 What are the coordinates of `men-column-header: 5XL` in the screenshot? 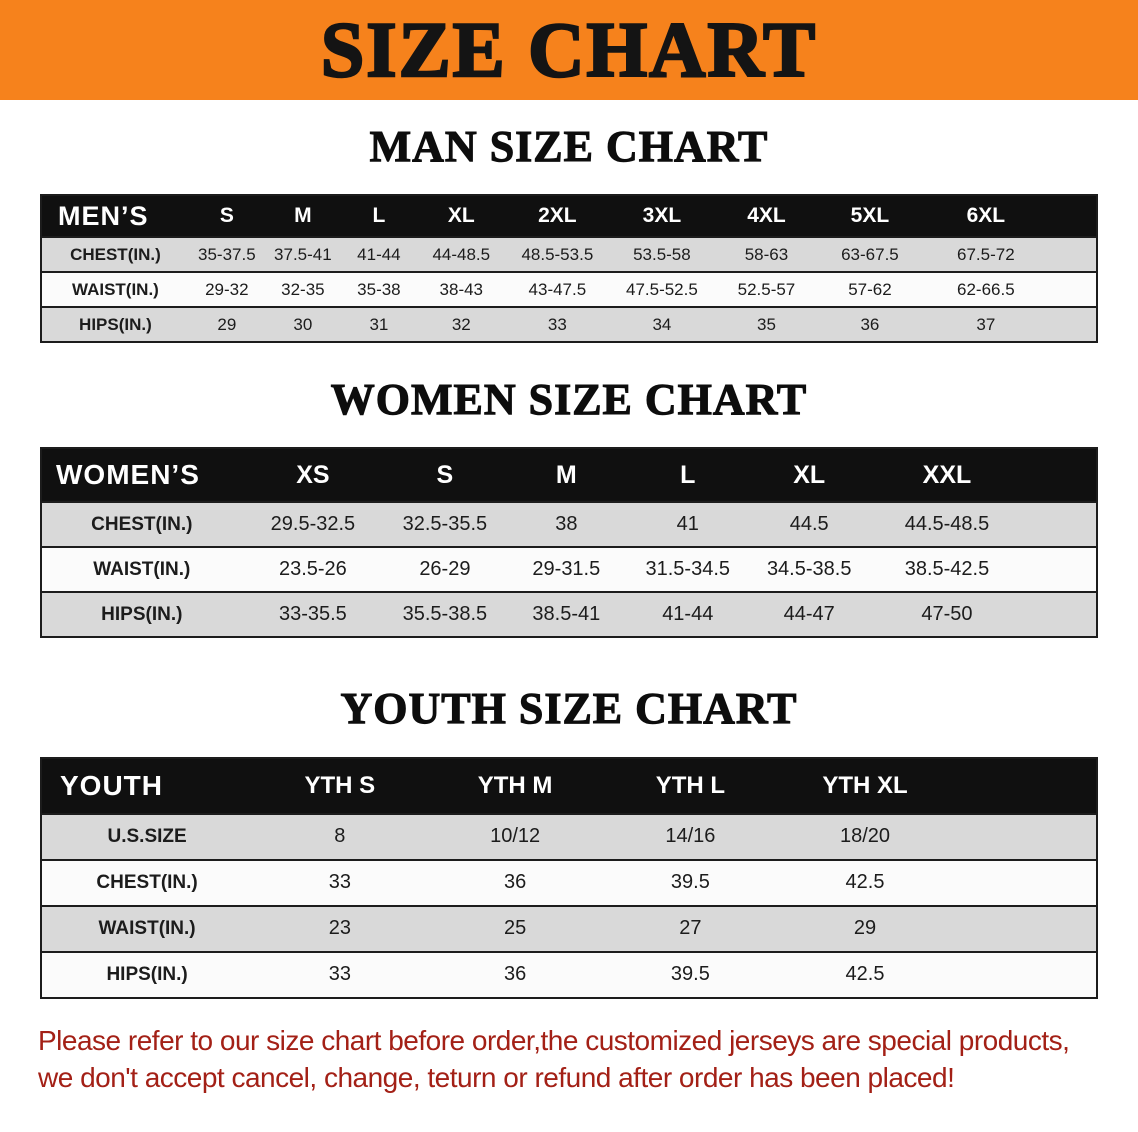 It's located at (870, 217).